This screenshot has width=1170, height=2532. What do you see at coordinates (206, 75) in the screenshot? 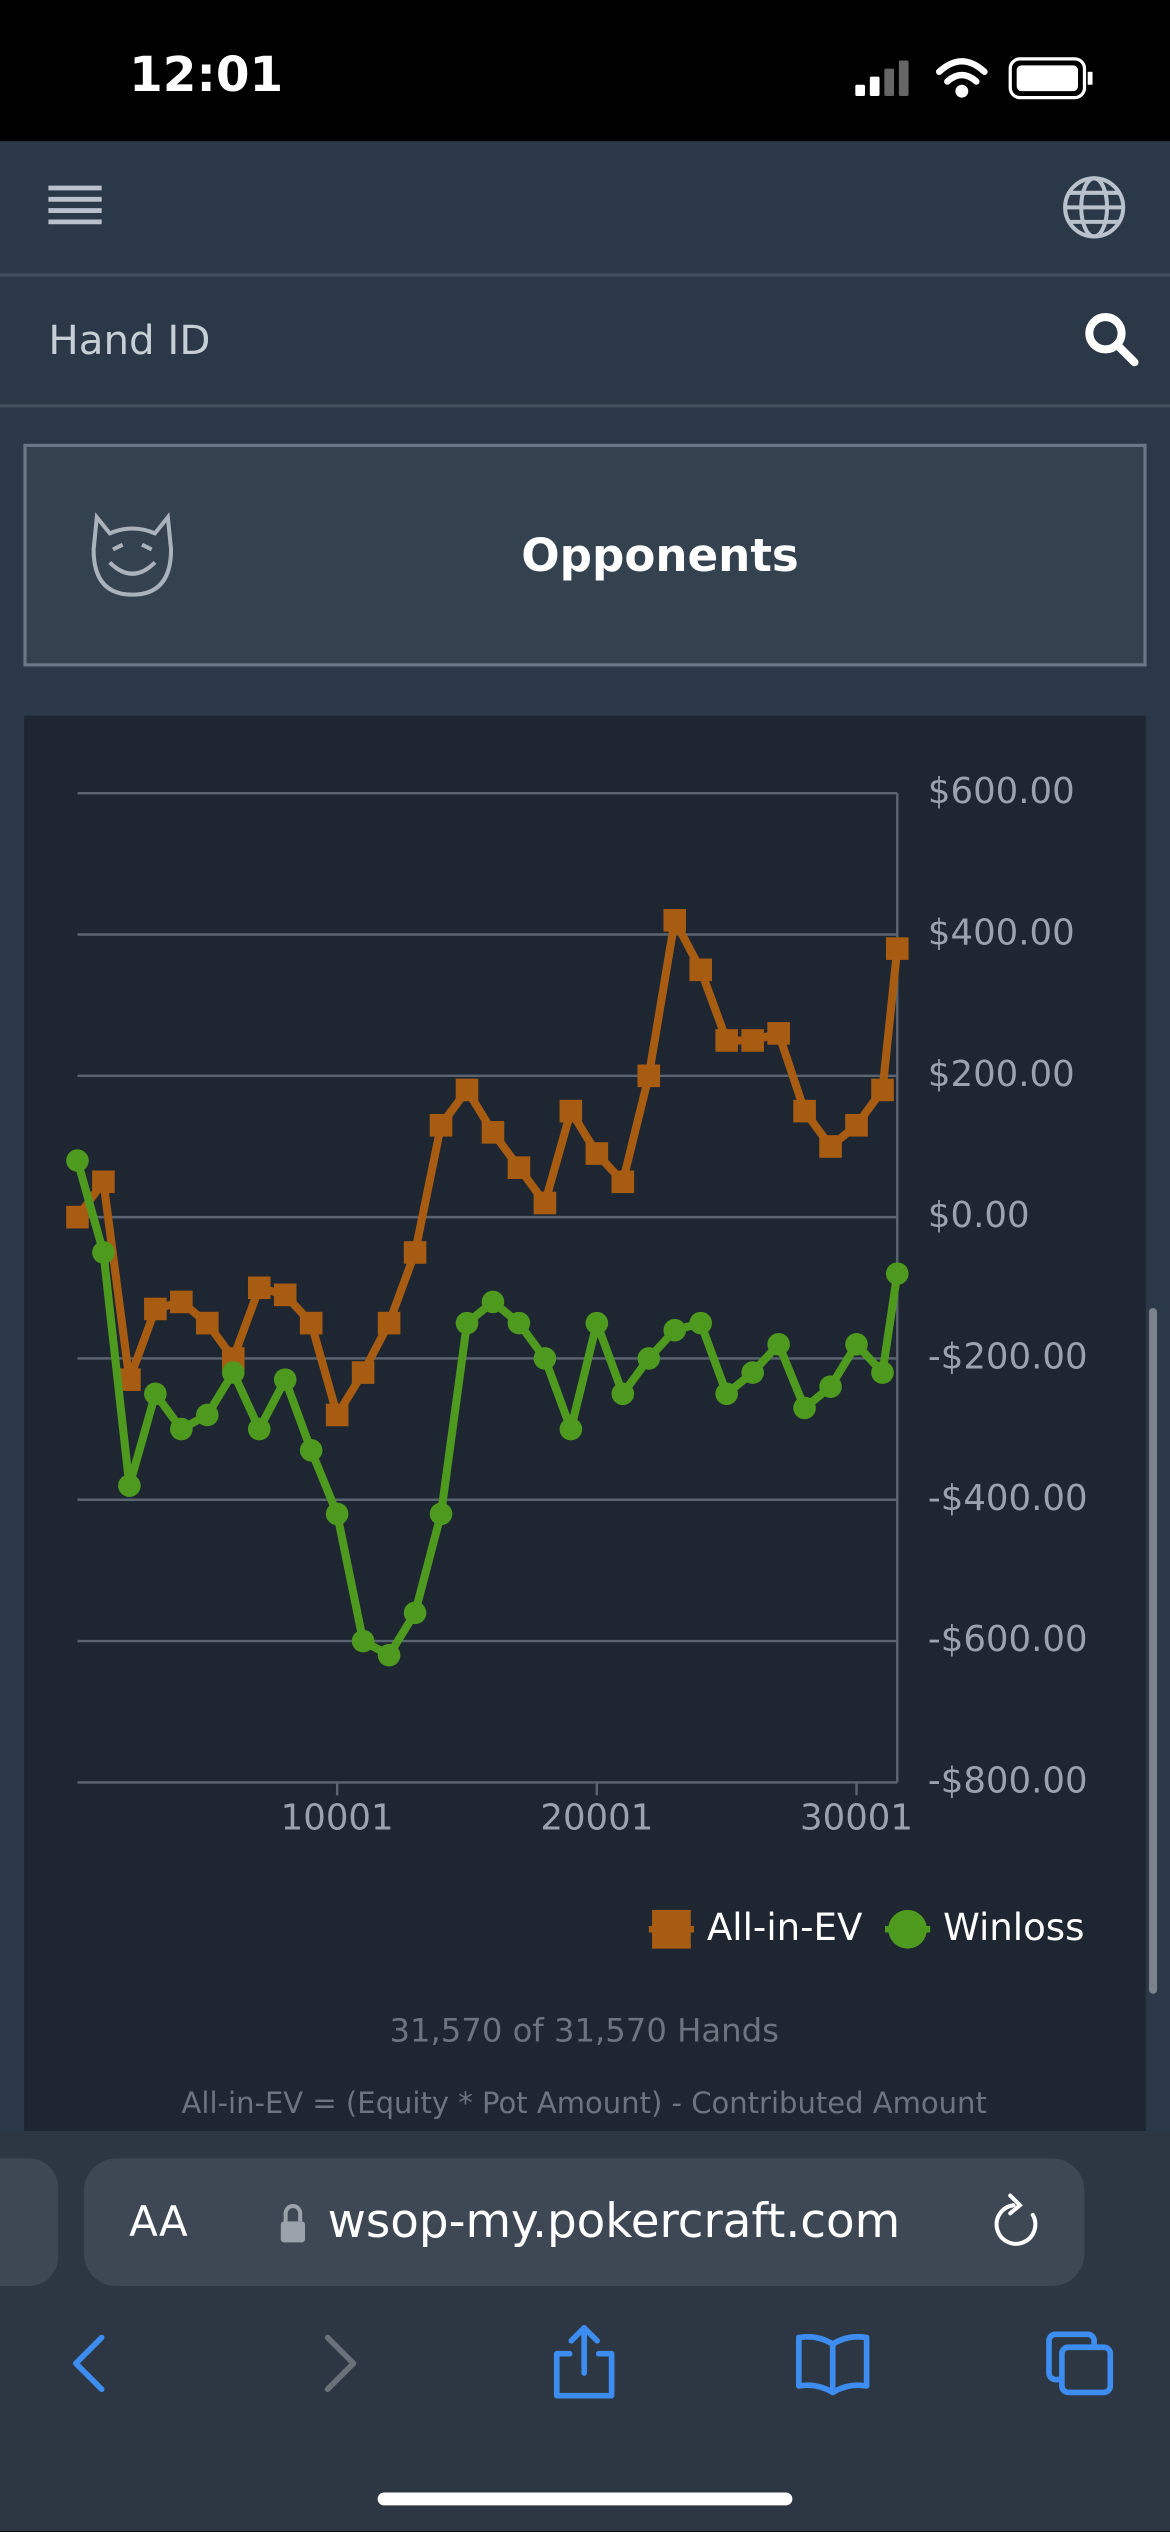
I see `clock: 12:01` at bounding box center [206, 75].